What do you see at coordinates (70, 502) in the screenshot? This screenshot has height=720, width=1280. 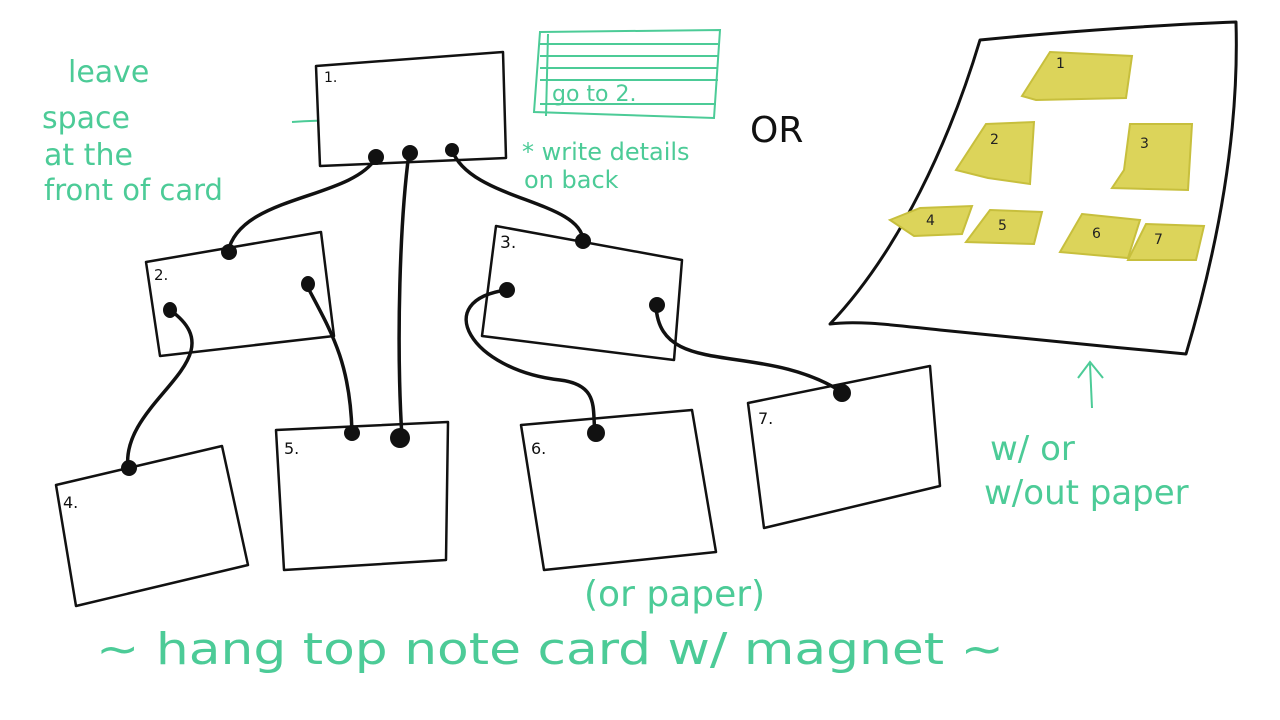 I see `card-4-label: 4.` at bounding box center [70, 502].